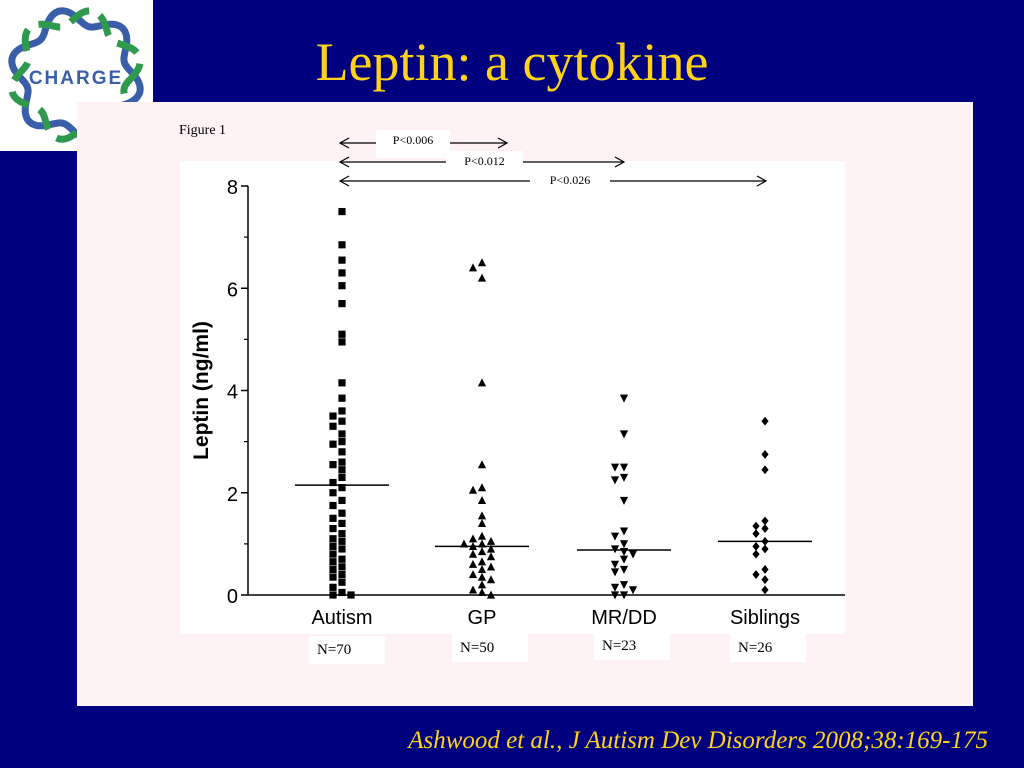 This screenshot has width=1024, height=768. What do you see at coordinates (413, 140) in the screenshot?
I see `p-value-label: P<0.006` at bounding box center [413, 140].